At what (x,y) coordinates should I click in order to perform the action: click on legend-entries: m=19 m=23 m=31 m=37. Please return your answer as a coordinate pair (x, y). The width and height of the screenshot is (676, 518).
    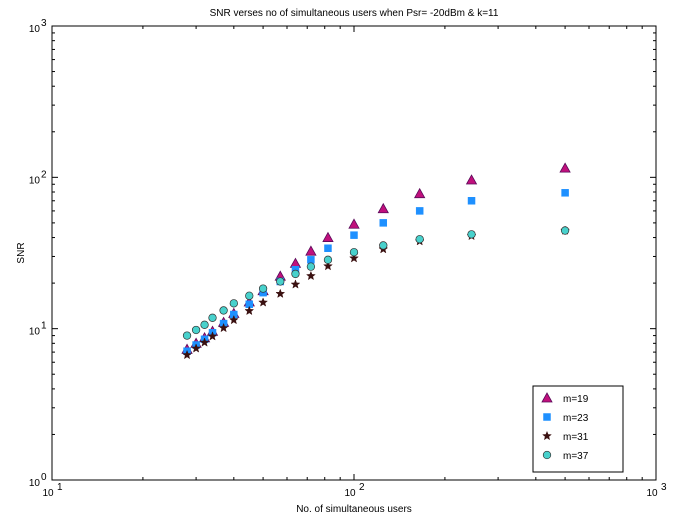
    Looking at the image, I should click on (565, 427).